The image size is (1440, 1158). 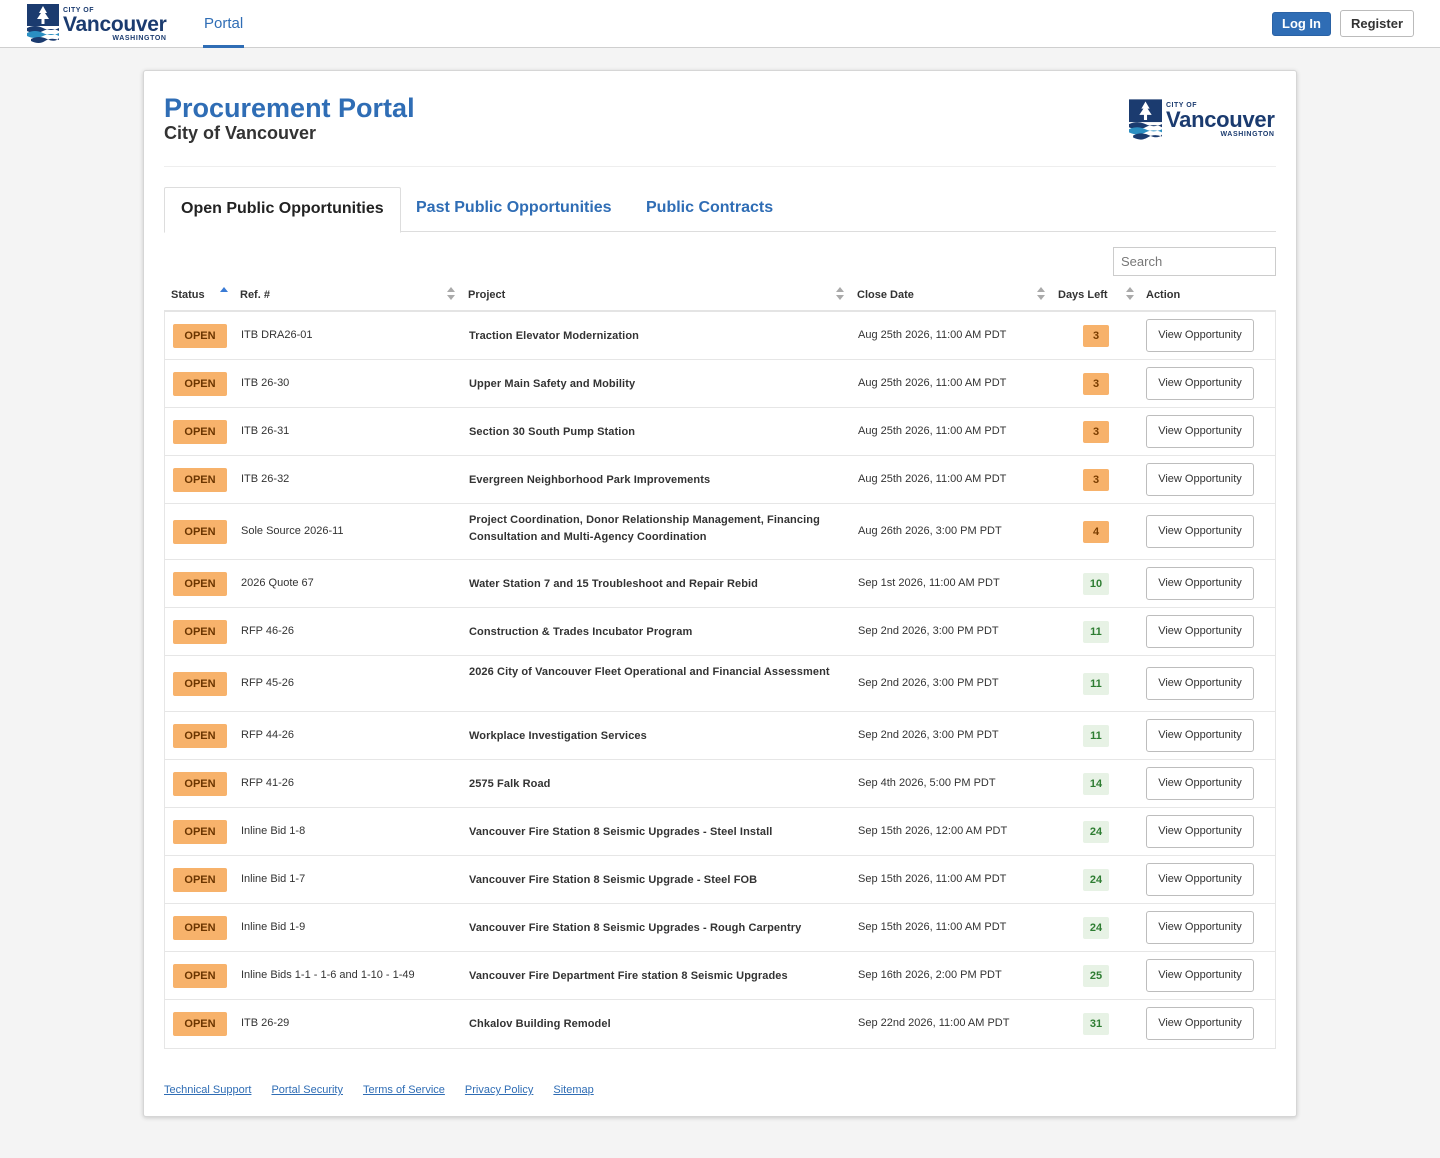 What do you see at coordinates (1096, 832) in the screenshot?
I see `days-left-badge: 24` at bounding box center [1096, 832].